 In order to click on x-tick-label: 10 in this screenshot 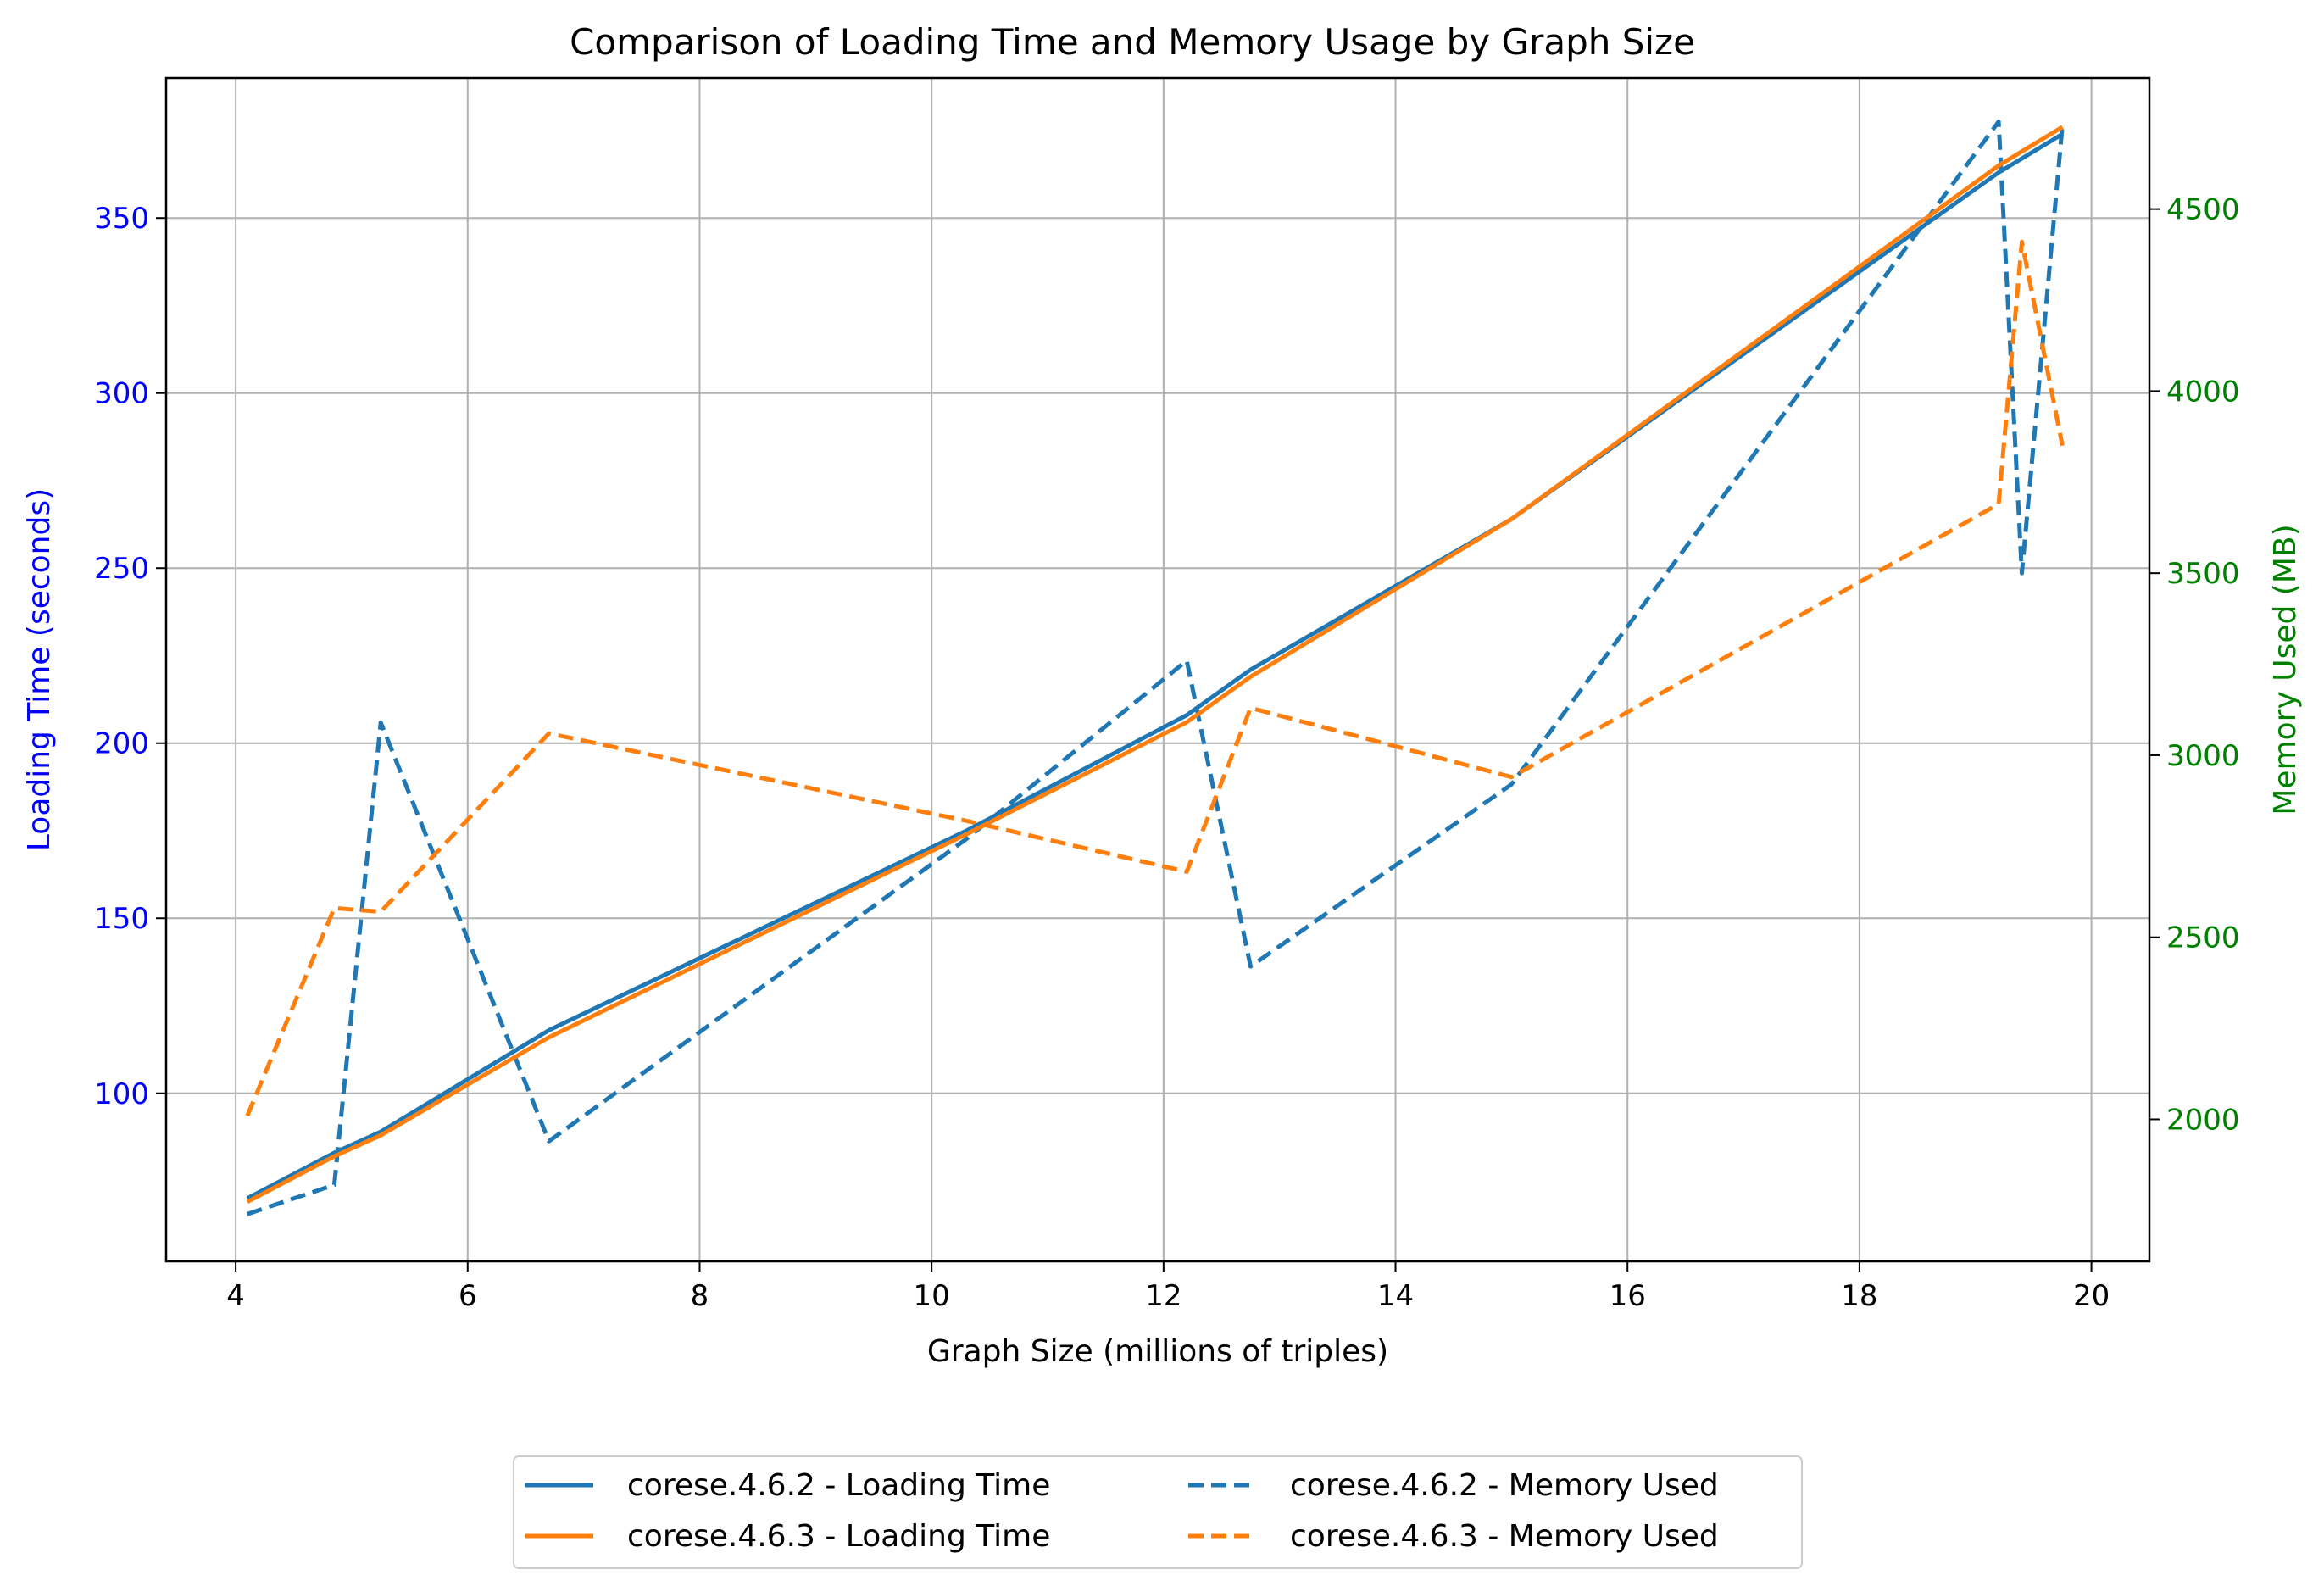, I will do `click(932, 1296)`.